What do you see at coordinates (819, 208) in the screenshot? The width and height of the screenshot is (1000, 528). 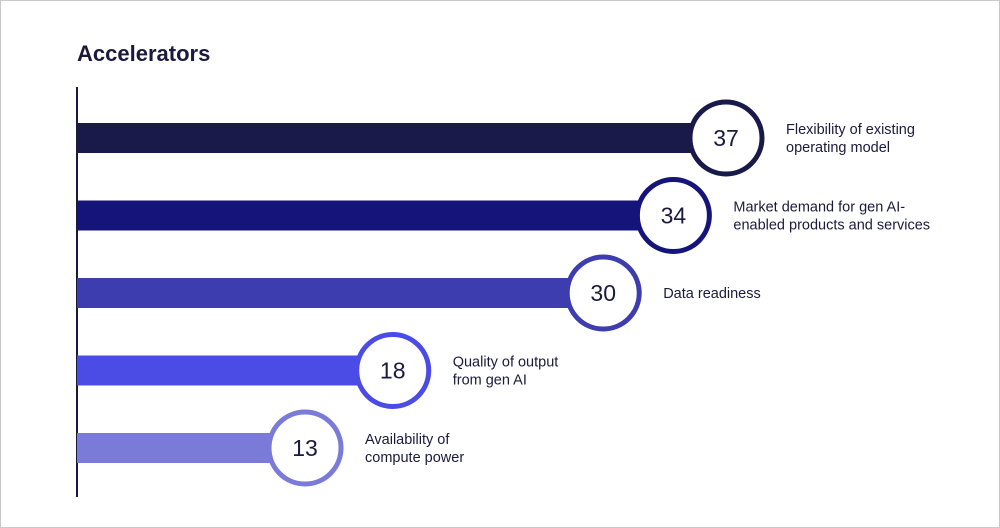 I see `category-label: Market demand for gen AI-` at bounding box center [819, 208].